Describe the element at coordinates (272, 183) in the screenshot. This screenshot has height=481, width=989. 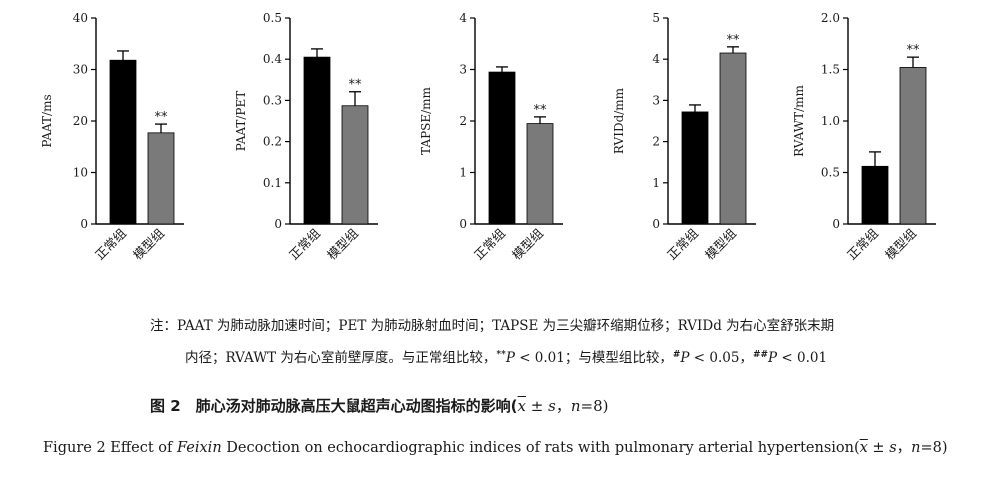
I see `y-tick-label: 0.1` at that location.